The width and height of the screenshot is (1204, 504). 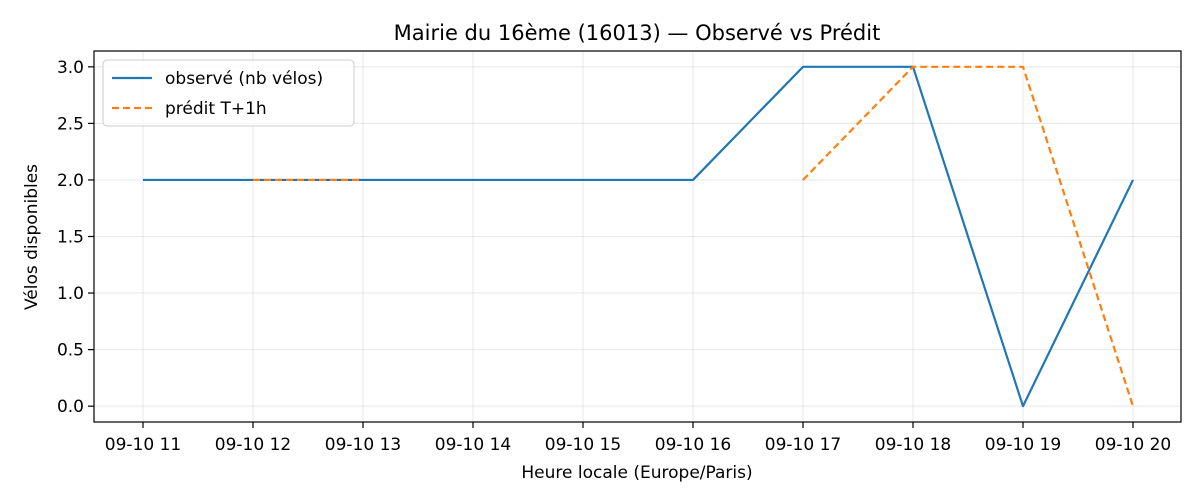 I want to click on legend-box, so click(x=228, y=93).